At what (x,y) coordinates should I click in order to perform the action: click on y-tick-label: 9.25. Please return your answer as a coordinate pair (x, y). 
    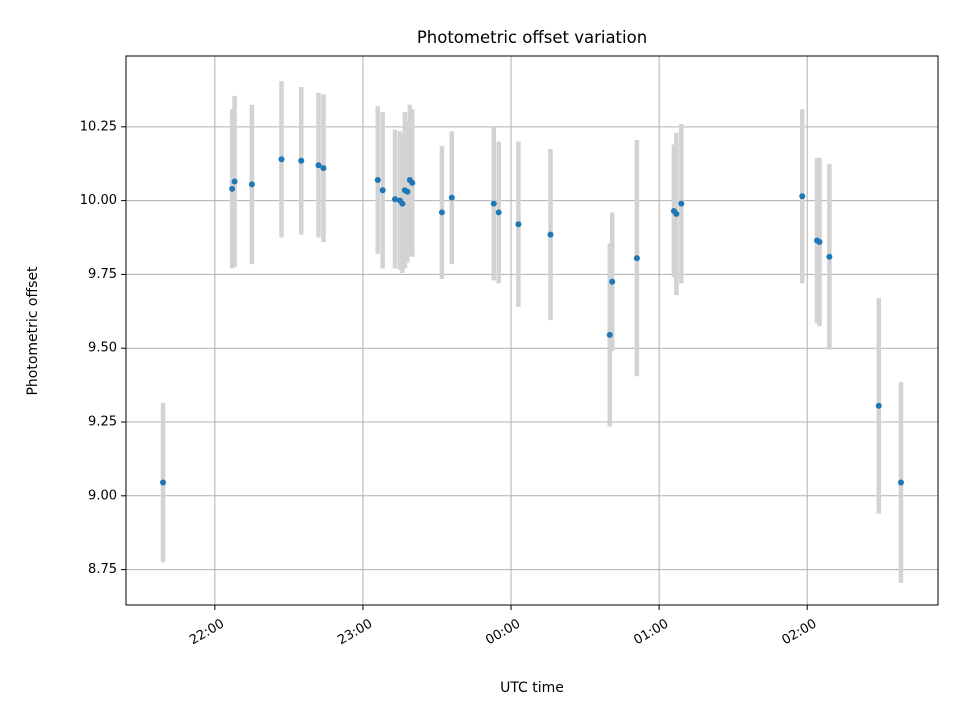
    Looking at the image, I should click on (102, 422).